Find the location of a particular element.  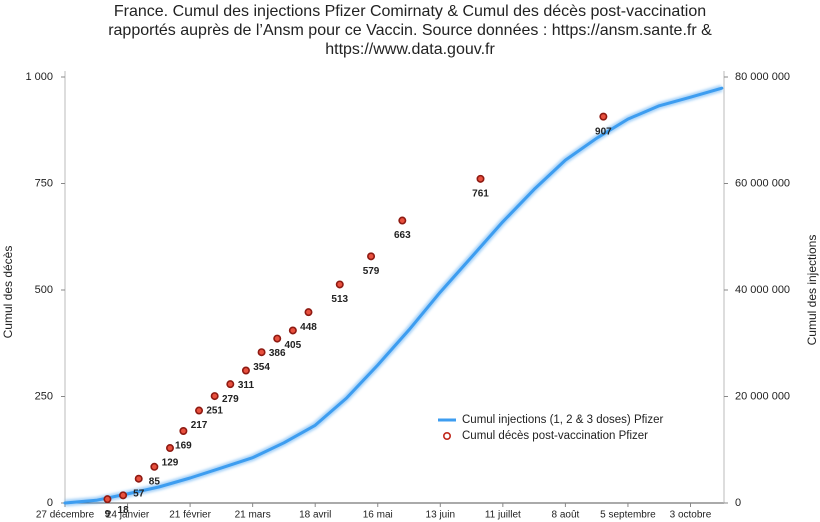

y2-tick-label: 20 000 000 is located at coordinates (762, 396).